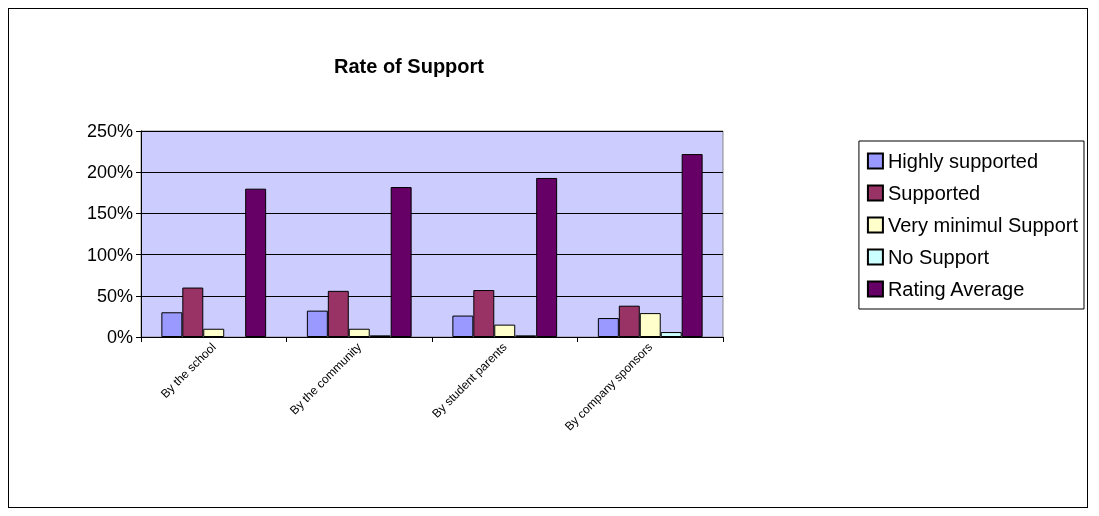  I want to click on y-tick-label: 150%, so click(109, 213).